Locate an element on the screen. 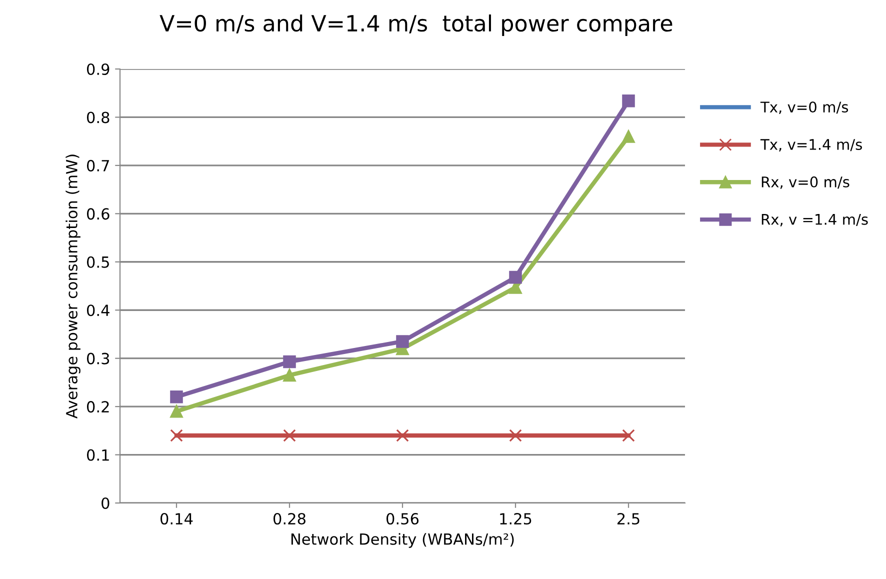  y-tick-label: 0.3 is located at coordinates (98, 358).